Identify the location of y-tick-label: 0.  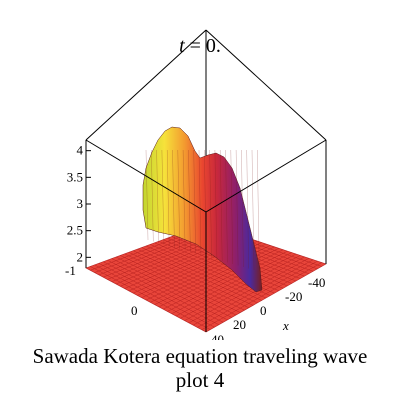
(134, 310).